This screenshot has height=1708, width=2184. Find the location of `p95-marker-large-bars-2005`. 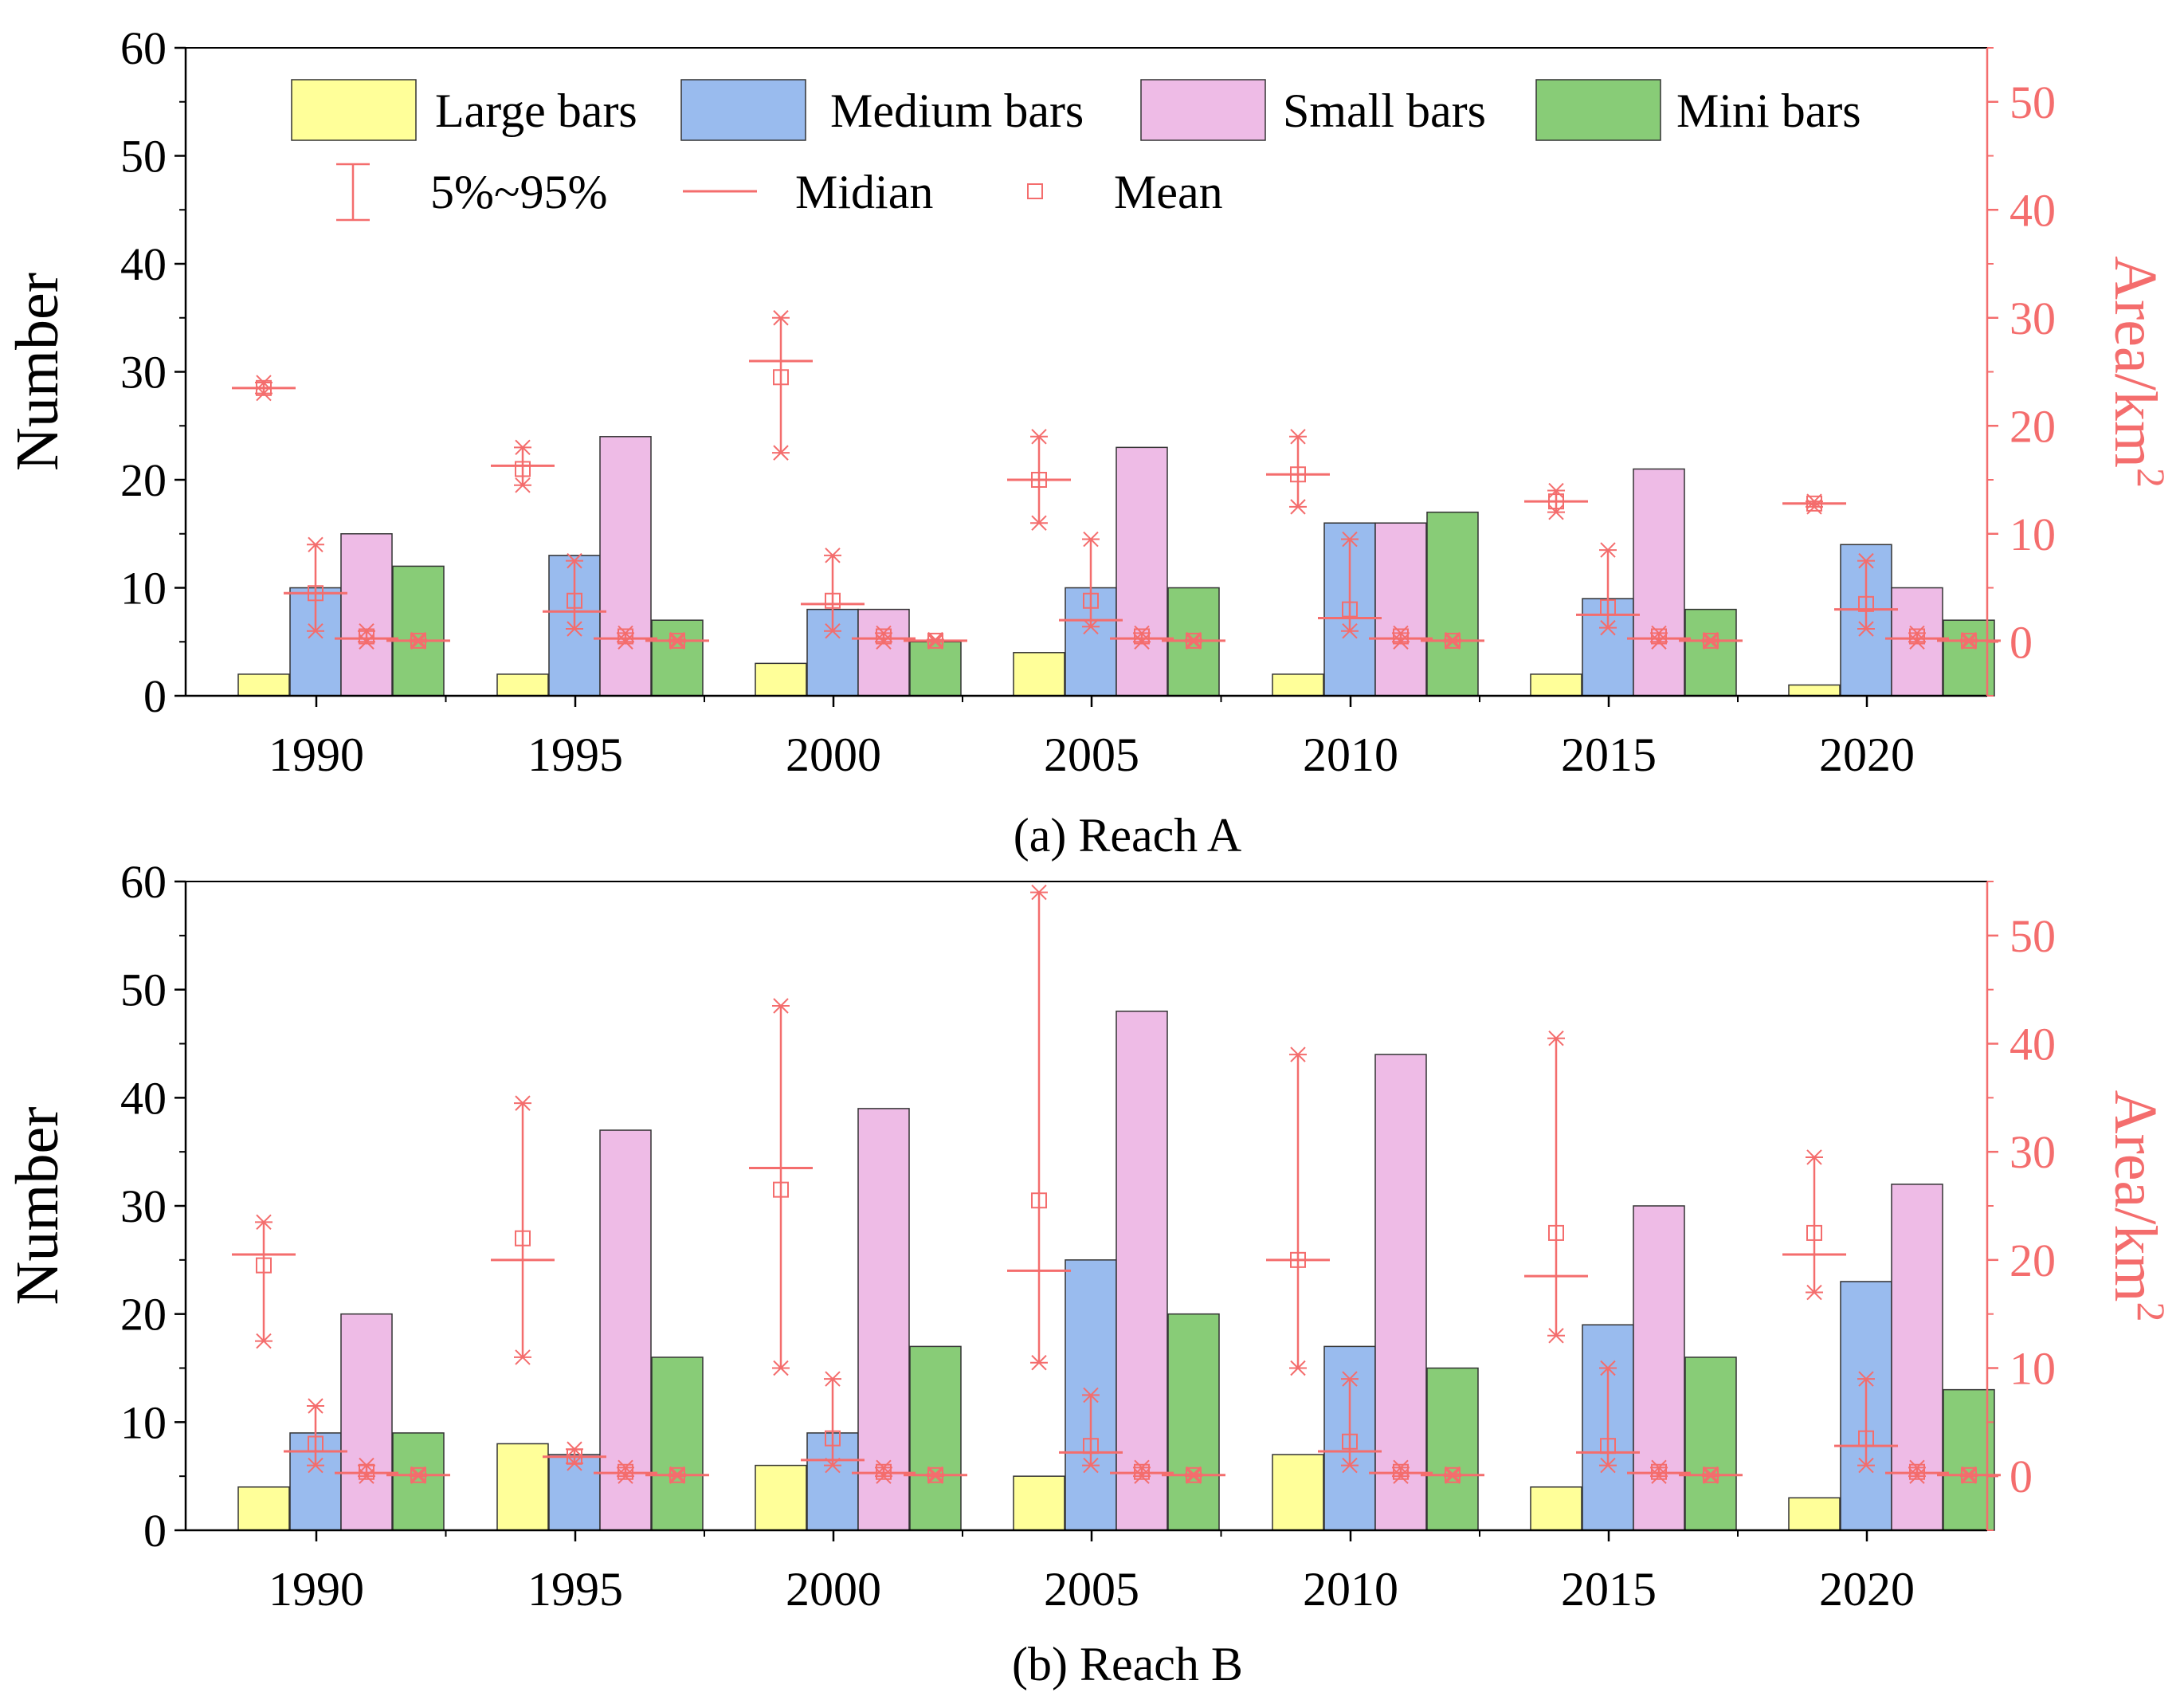

p95-marker-large-bars-2005 is located at coordinates (1039, 892).